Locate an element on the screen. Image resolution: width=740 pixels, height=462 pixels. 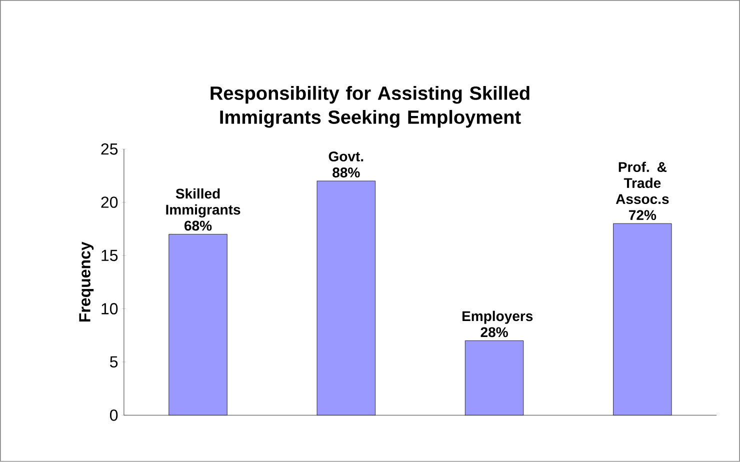
y-tick-label: 10 is located at coordinates (110, 308).